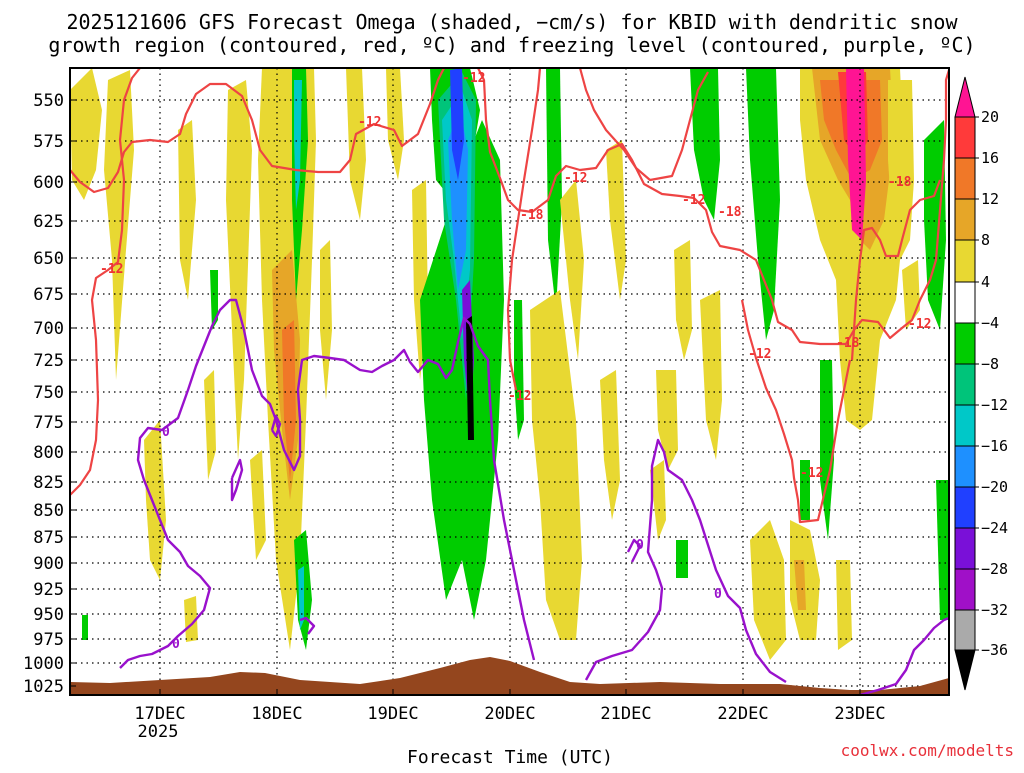 The height and width of the screenshot is (773, 1024). I want to click on x-axis: 17DEC 18DEC 19DEC 20DEC 21DEC 22DEC 23DEC, so click(510, 706).